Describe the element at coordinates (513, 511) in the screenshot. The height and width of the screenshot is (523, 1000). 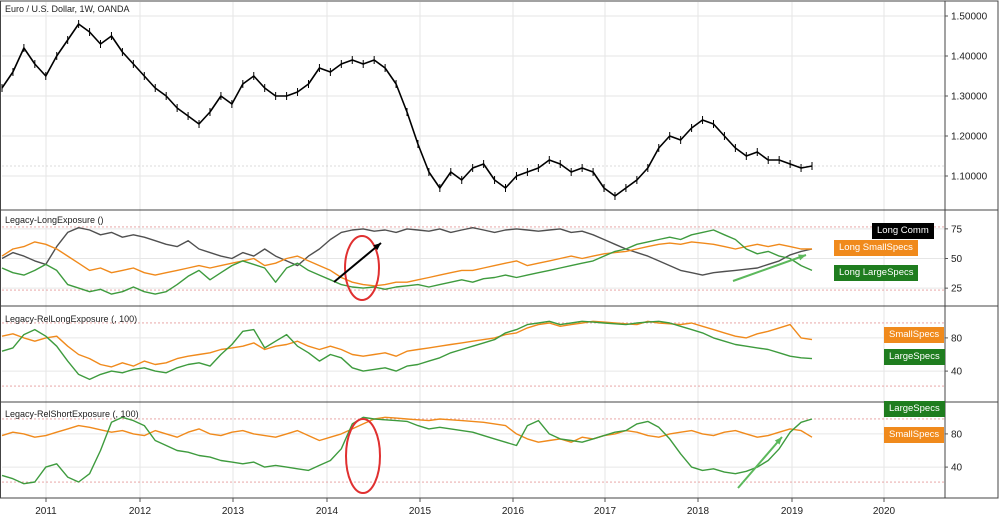
I see `x-tick-label: 2016` at that location.